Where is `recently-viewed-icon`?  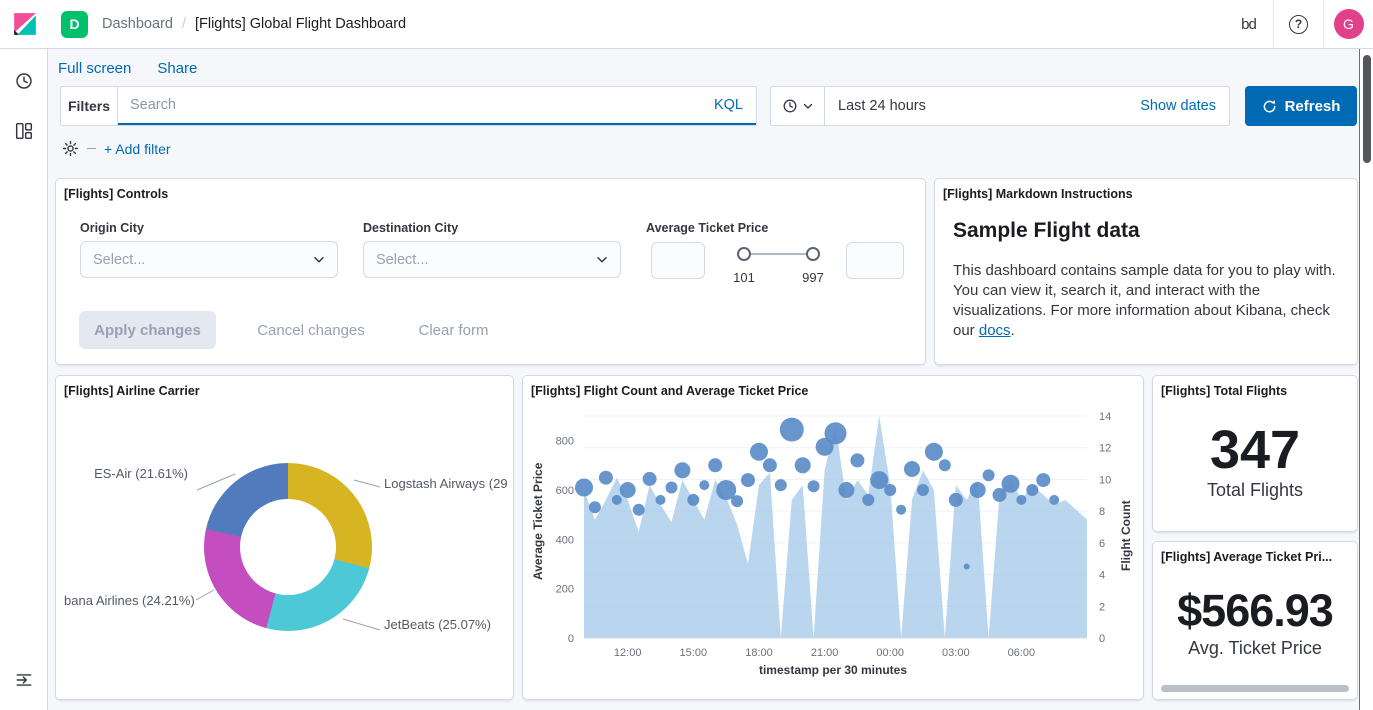
recently-viewed-icon is located at coordinates (24, 81).